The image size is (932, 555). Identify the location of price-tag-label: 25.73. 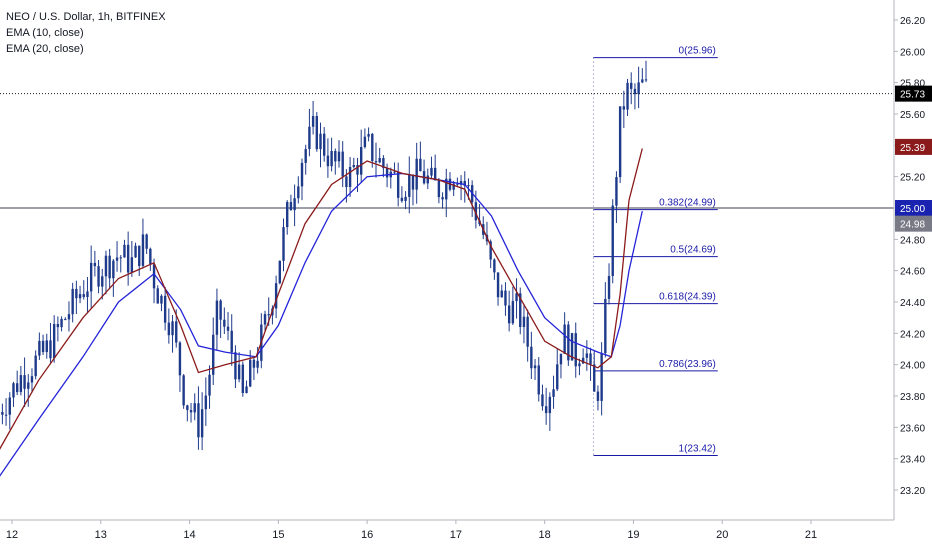
(912, 95).